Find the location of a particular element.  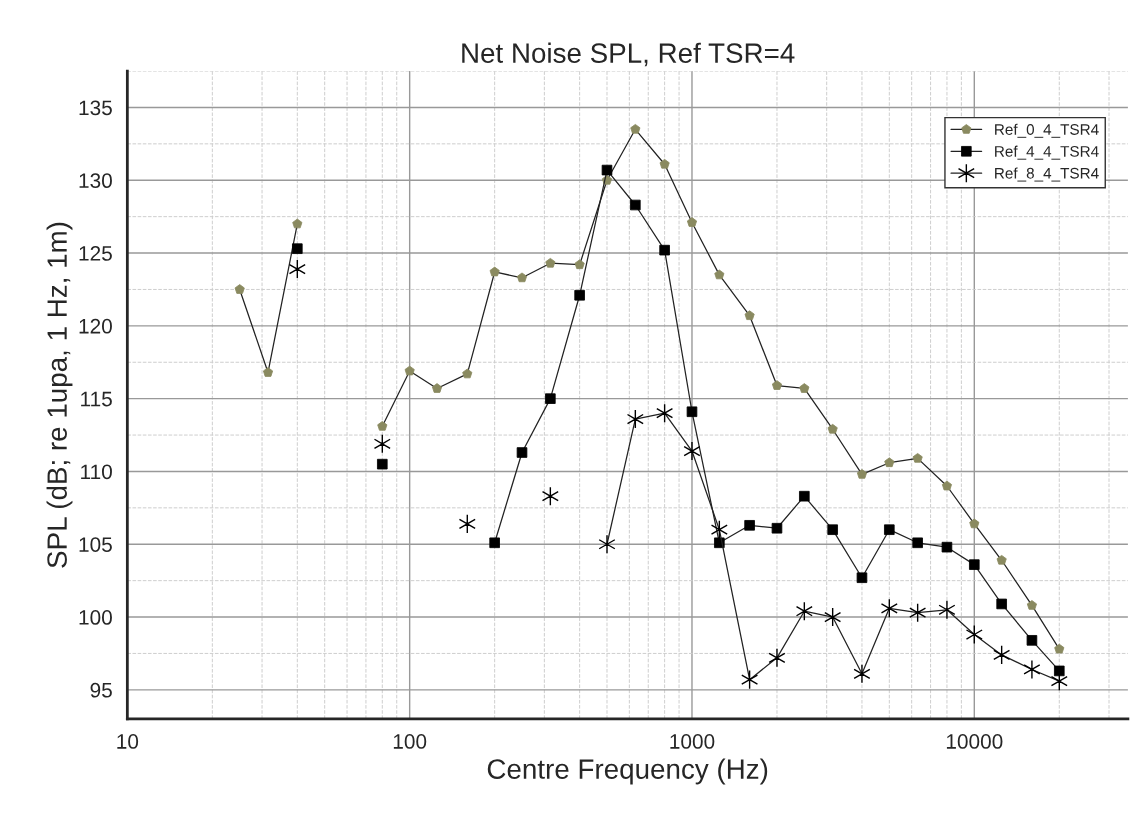

legend-label: Ref_0_4_TSR4 is located at coordinates (1047, 130).